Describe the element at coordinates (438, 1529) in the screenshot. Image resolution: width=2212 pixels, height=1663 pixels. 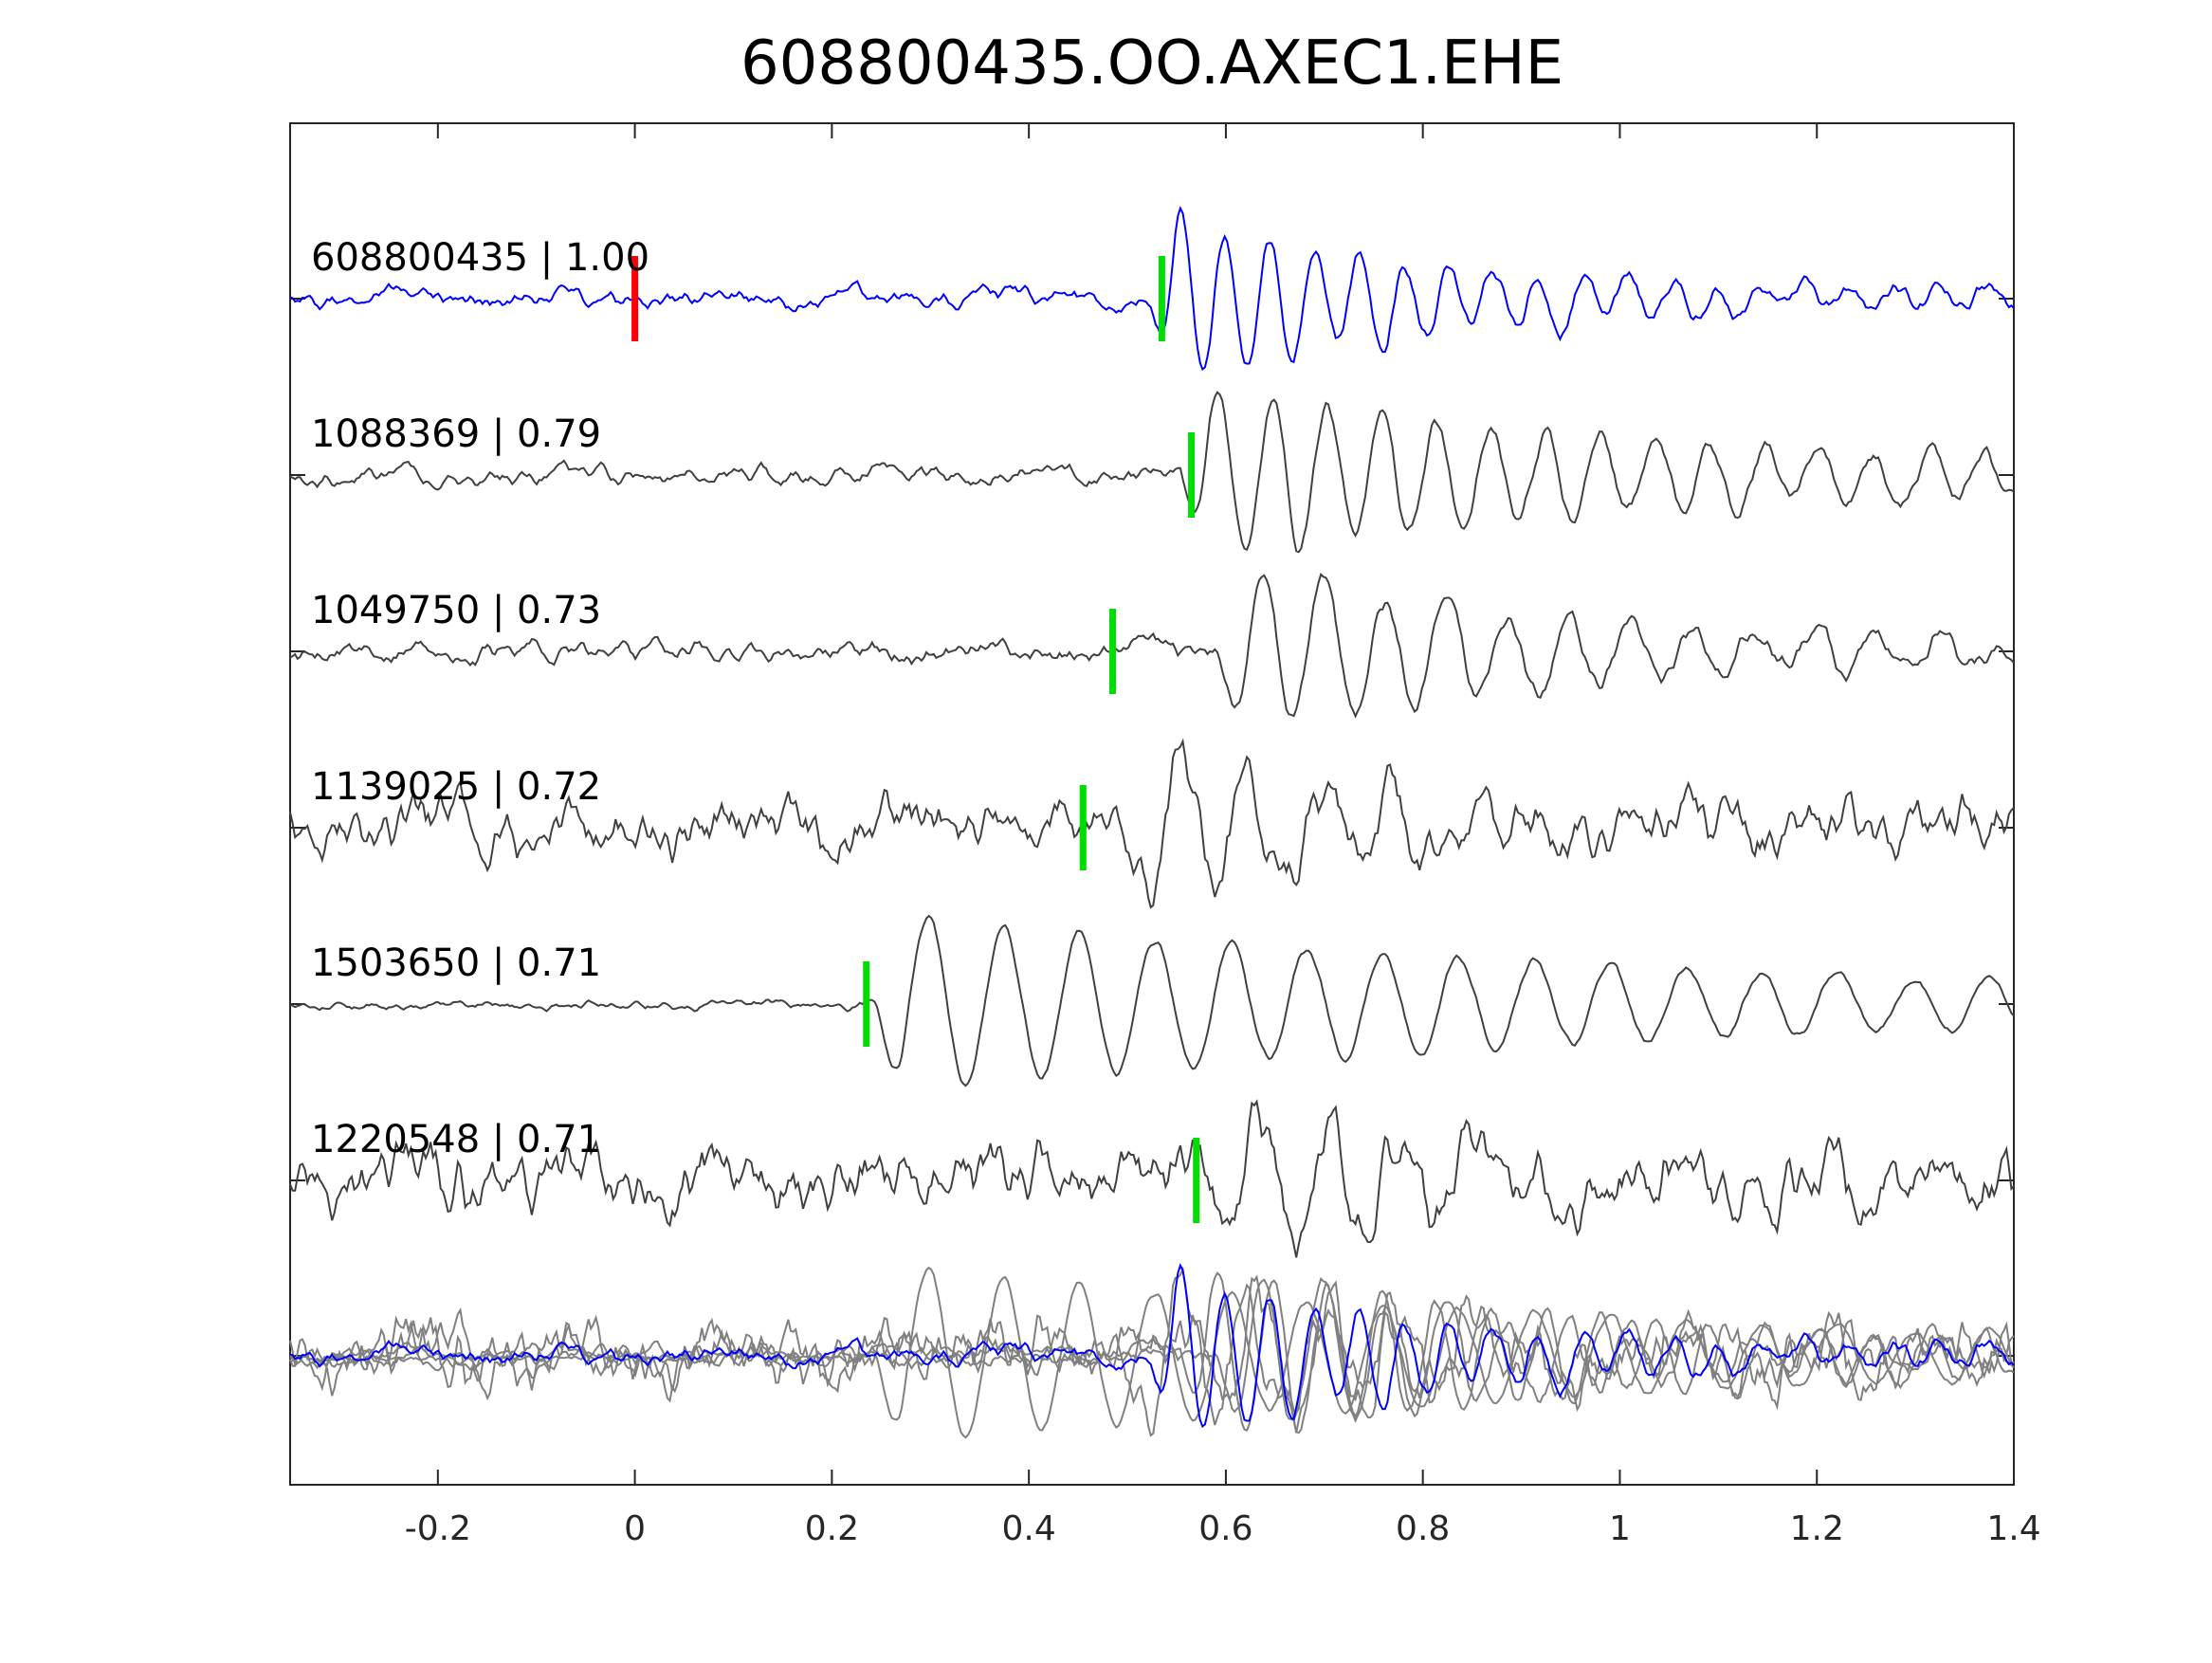
I see `x-tick-label: -0.2` at that location.